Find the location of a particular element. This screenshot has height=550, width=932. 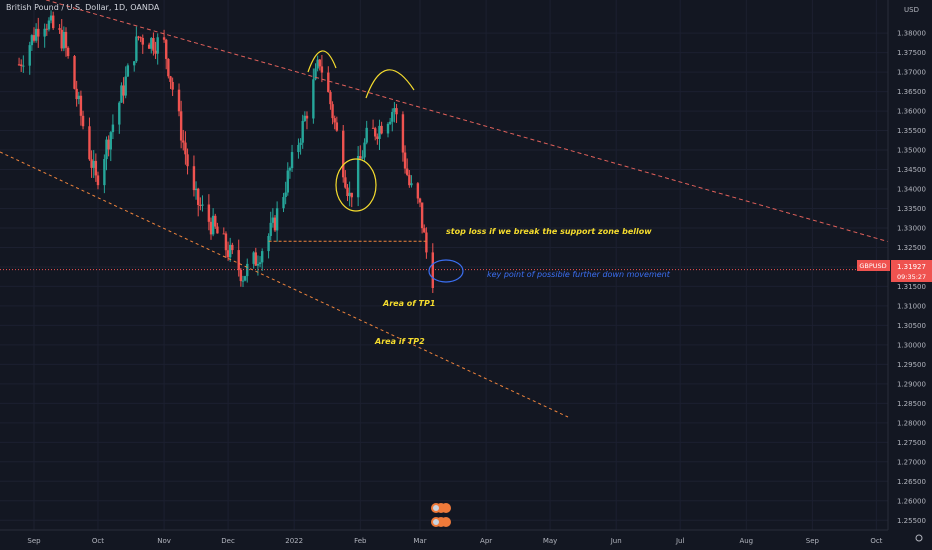

news-flag-icons is located at coordinates (441, 515).